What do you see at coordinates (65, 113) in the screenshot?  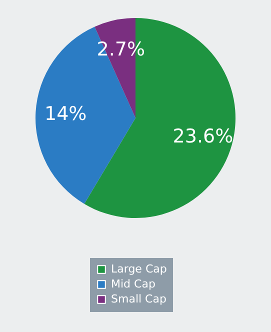 I see `data-label: 14%` at bounding box center [65, 113].